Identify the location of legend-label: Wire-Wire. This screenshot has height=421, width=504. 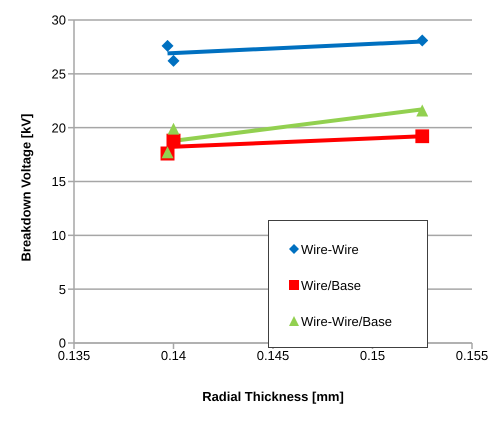
(330, 249).